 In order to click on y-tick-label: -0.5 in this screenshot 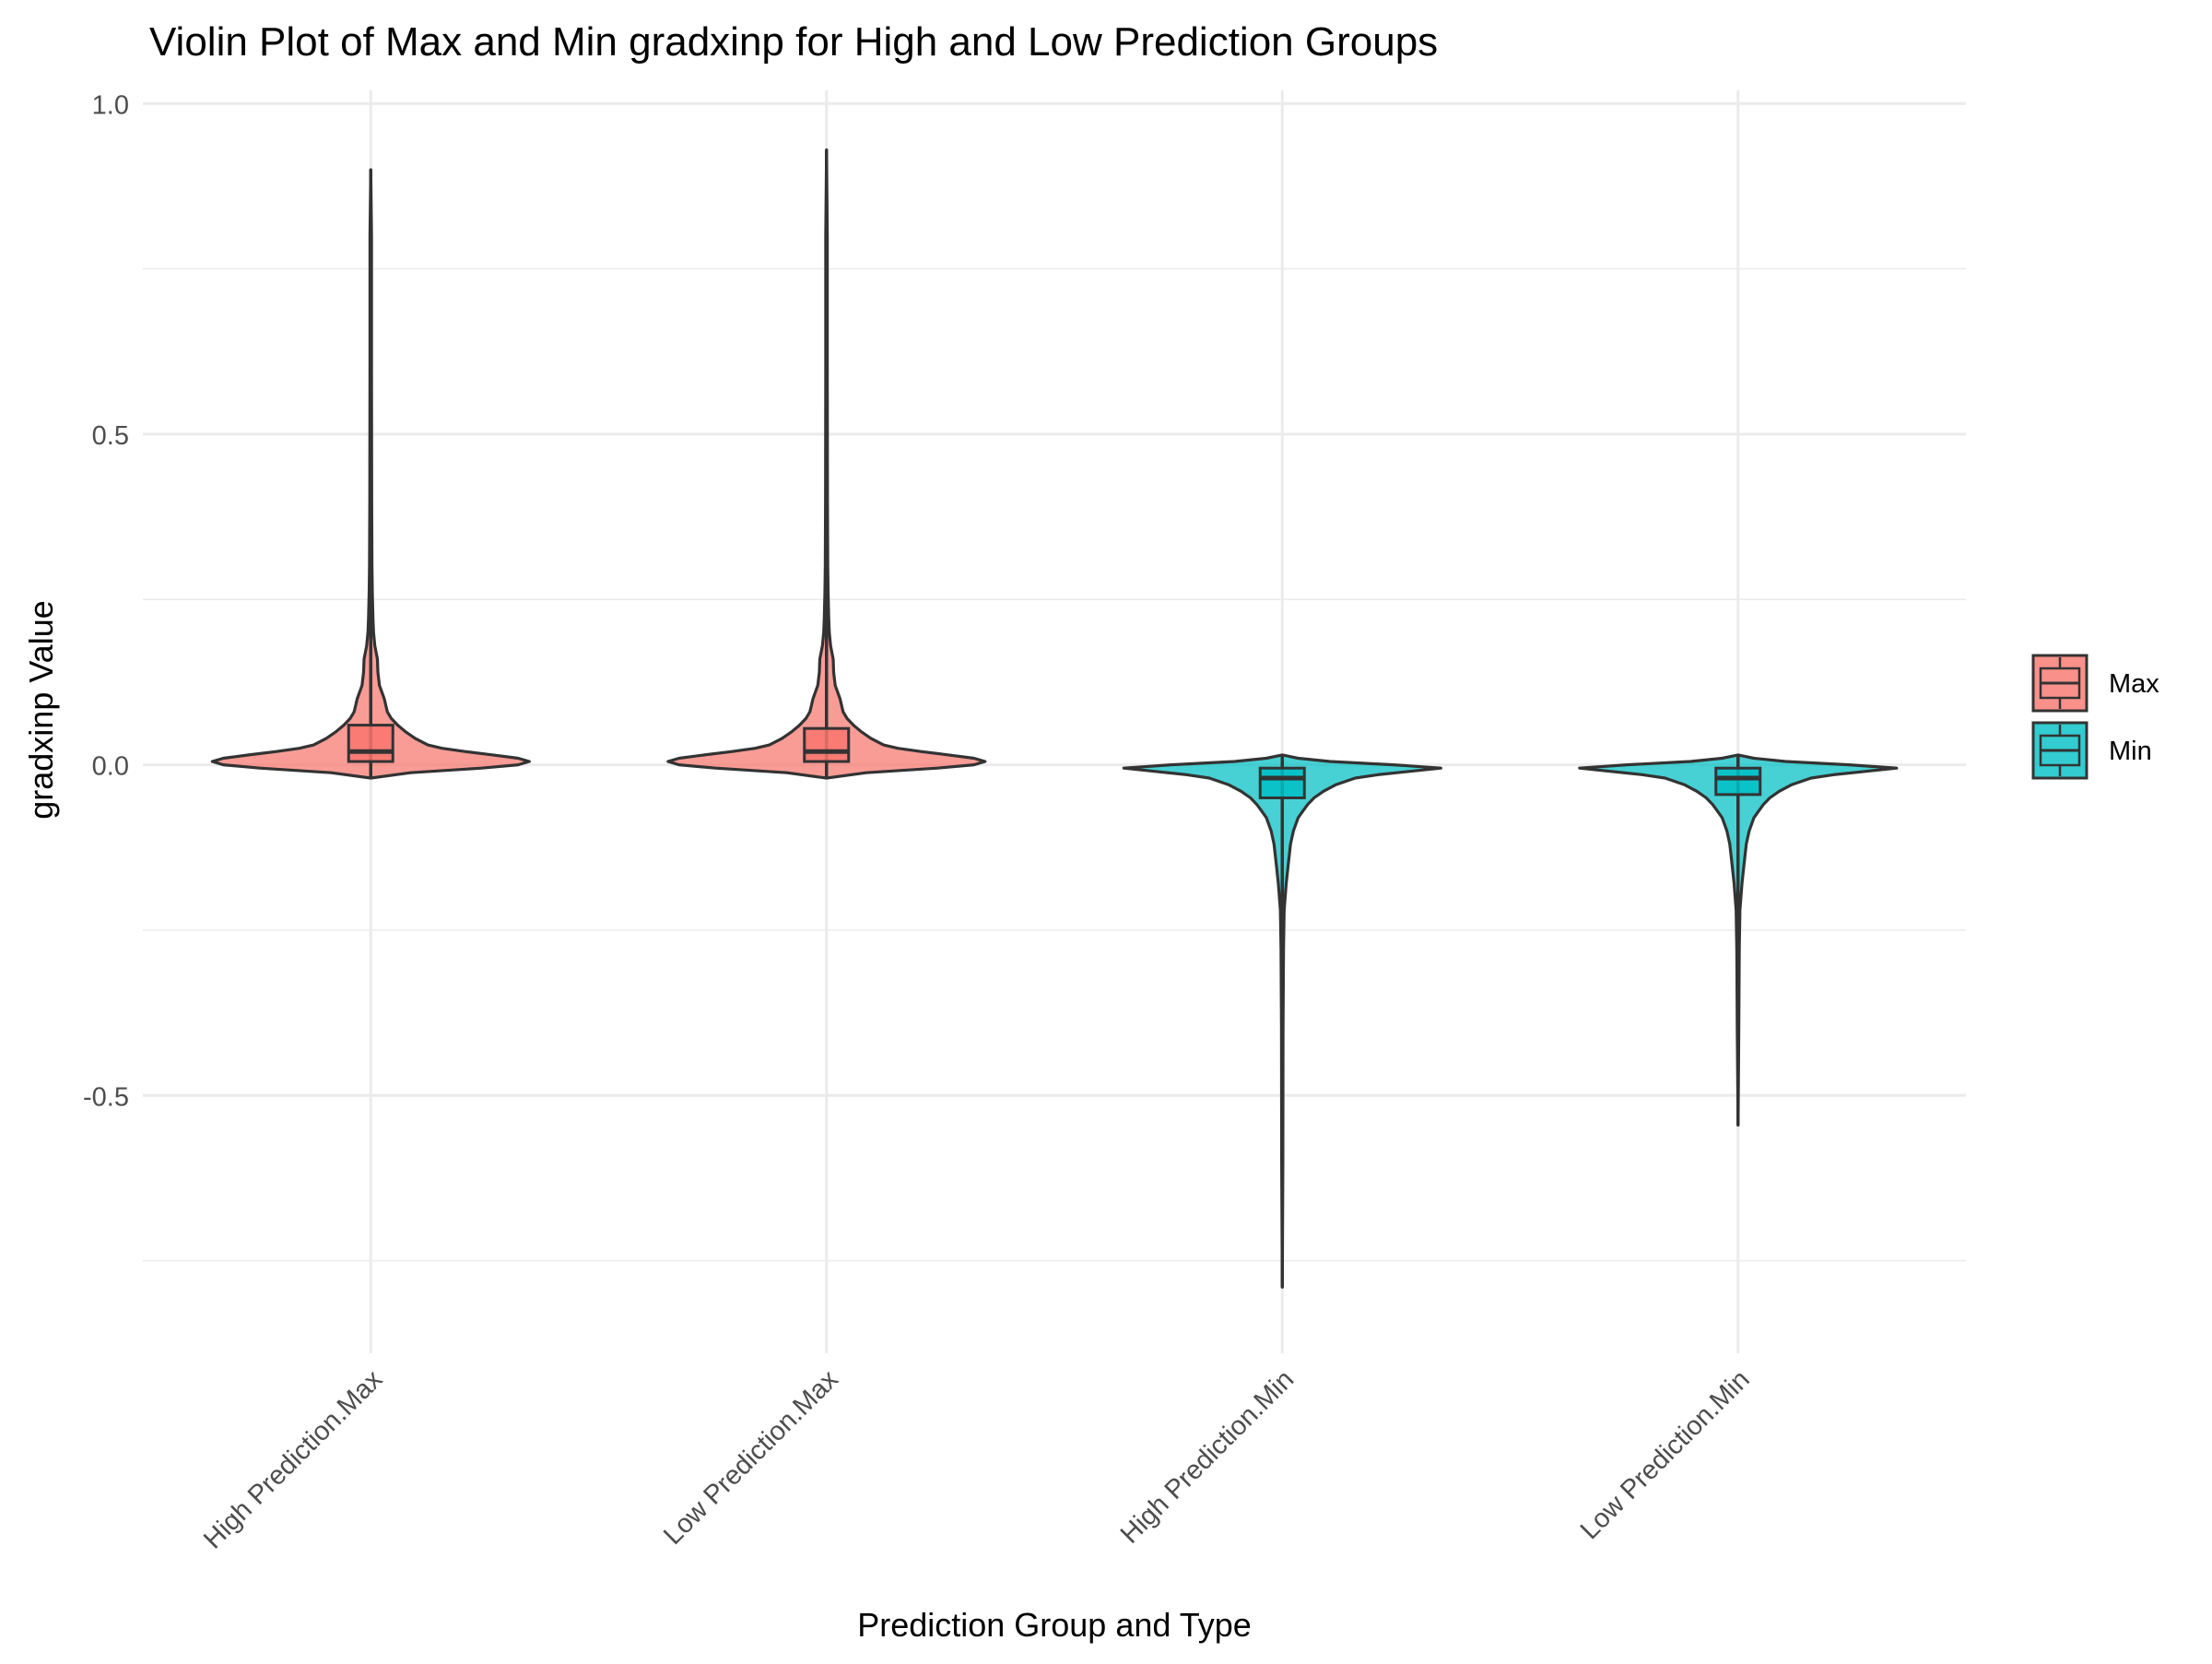, I will do `click(106, 1097)`.